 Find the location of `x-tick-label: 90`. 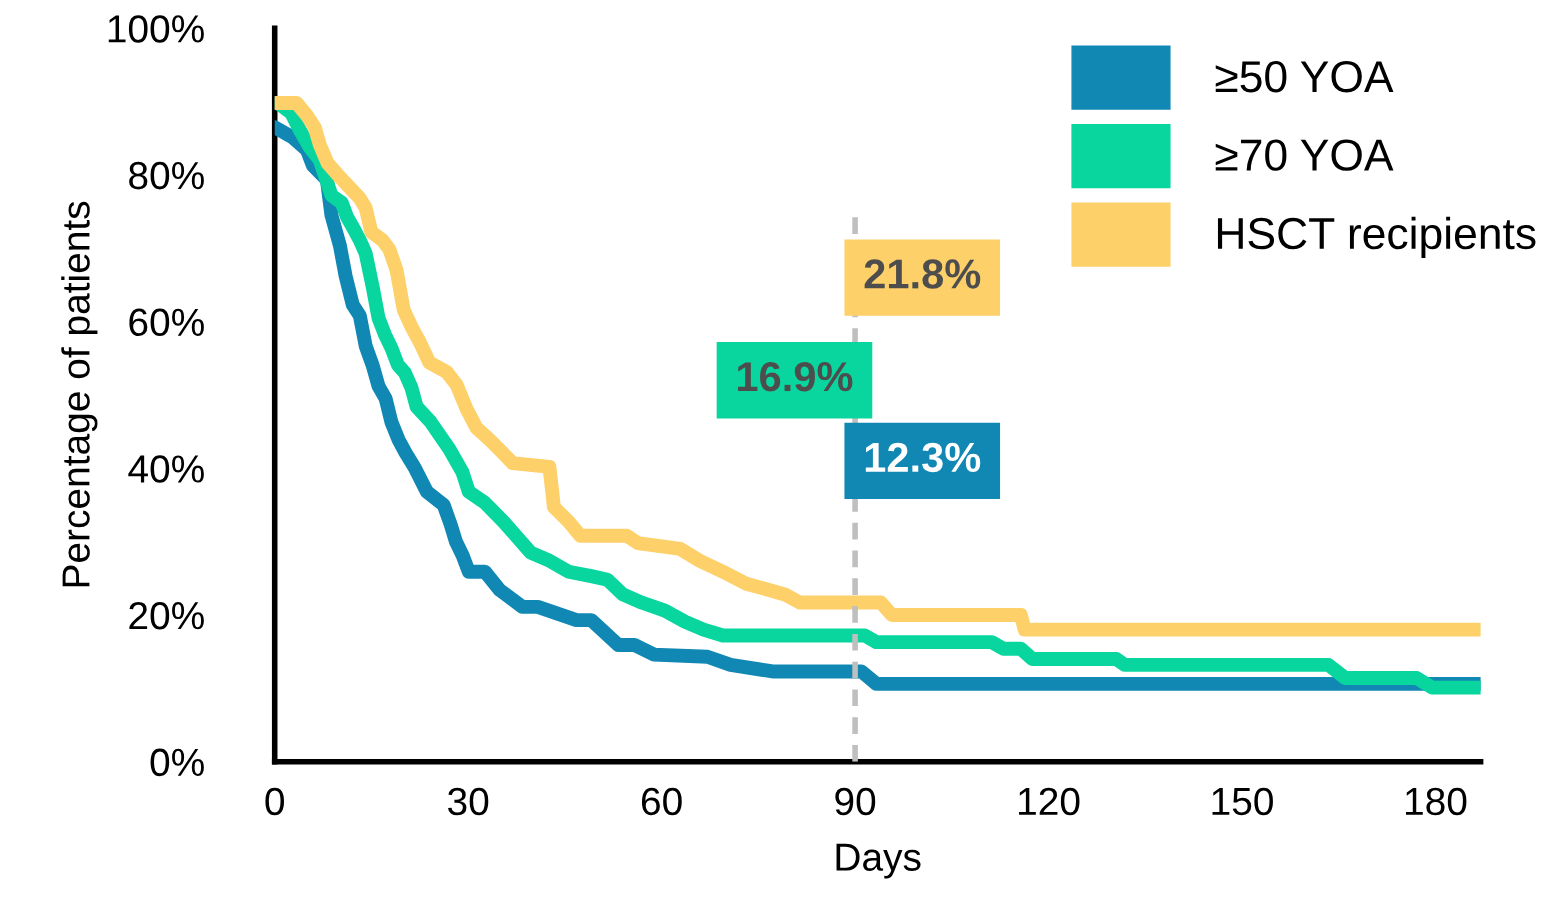

x-tick-label: 90 is located at coordinates (855, 801).